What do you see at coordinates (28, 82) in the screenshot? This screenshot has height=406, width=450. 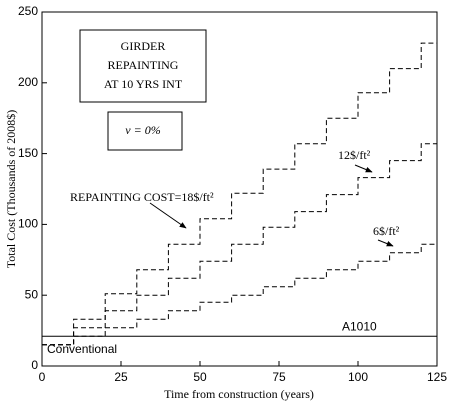 I see `y-tick-label: 200` at bounding box center [28, 82].